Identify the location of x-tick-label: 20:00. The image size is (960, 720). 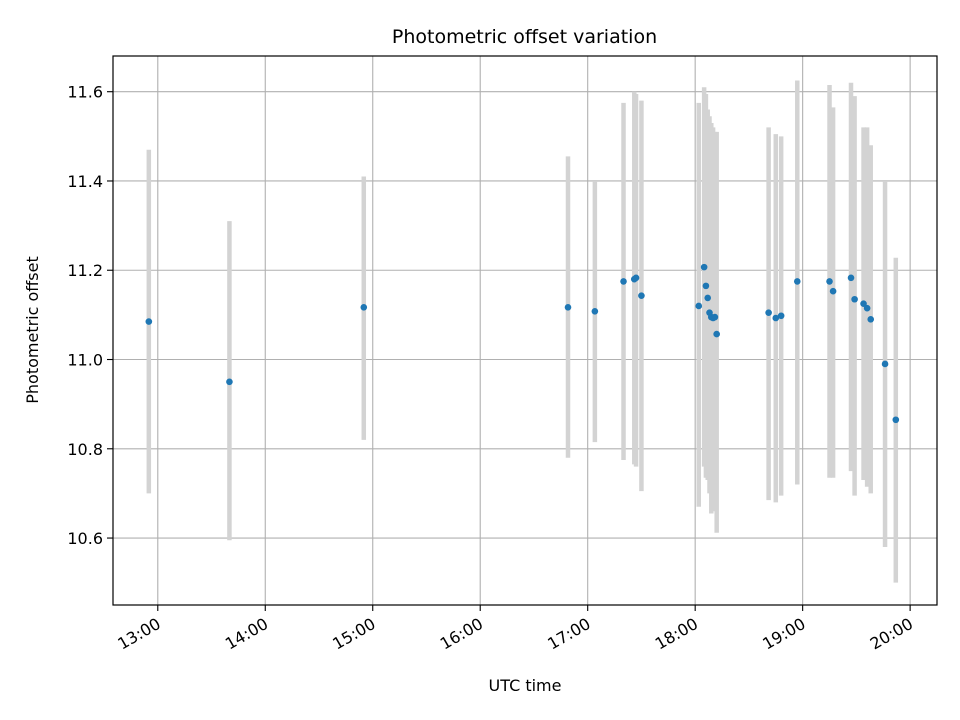
(891, 634).